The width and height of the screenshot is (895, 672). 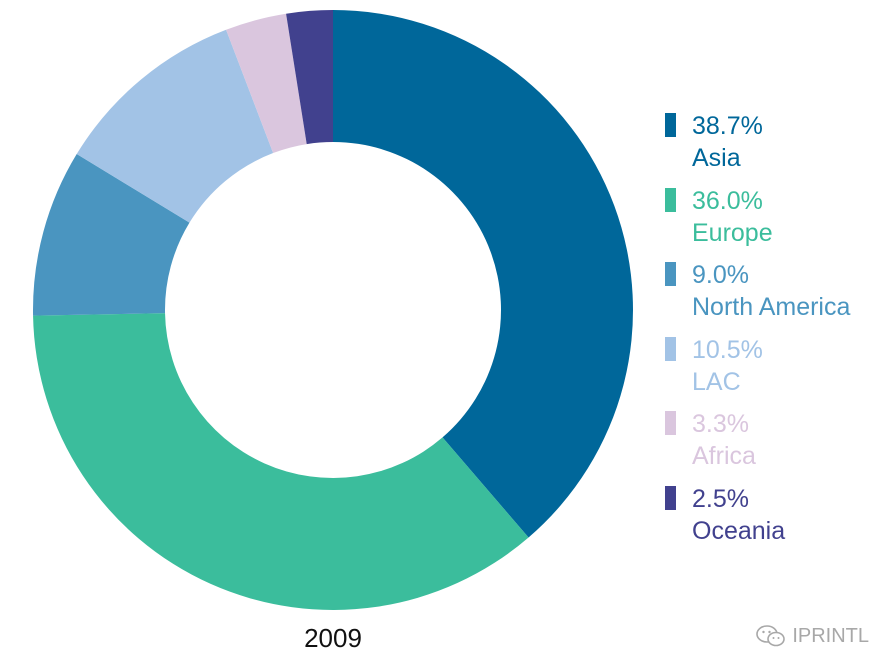 What do you see at coordinates (111, 235) in the screenshot?
I see `slice-north-america` at bounding box center [111, 235].